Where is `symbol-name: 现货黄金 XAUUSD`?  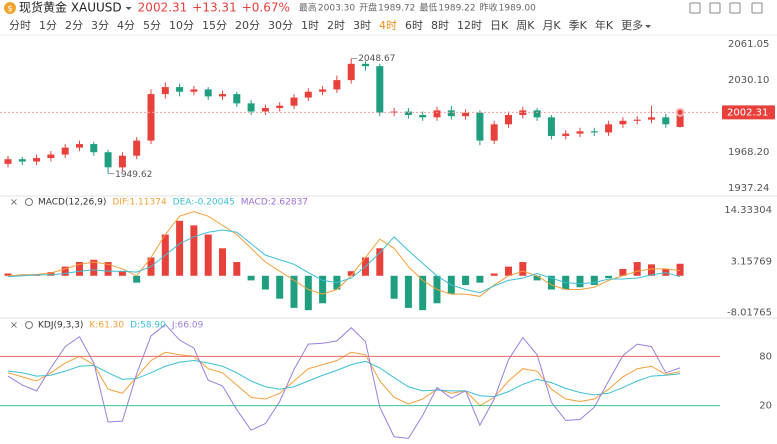 symbol-name: 现货黄金 XAUUSD is located at coordinates (70, 7).